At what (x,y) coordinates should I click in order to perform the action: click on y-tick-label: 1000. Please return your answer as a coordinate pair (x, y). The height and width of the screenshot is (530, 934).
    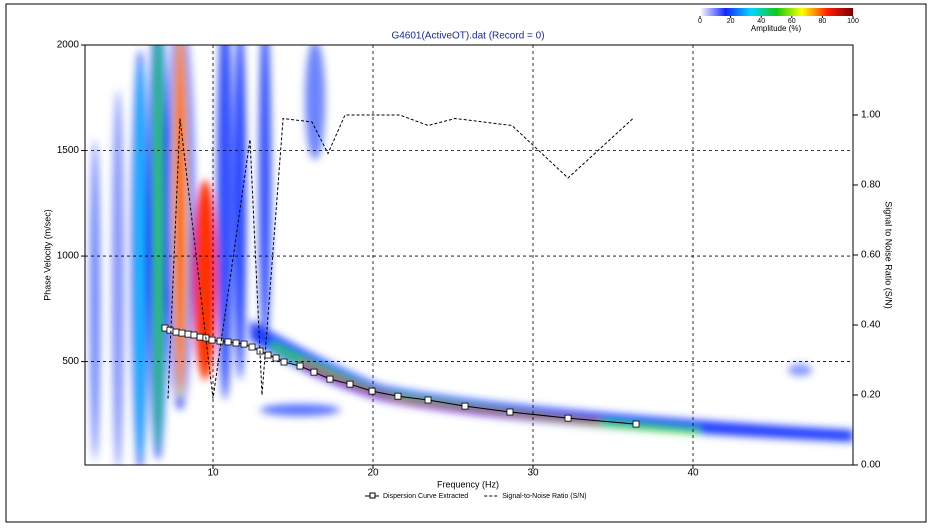
    Looking at the image, I should click on (68, 256).